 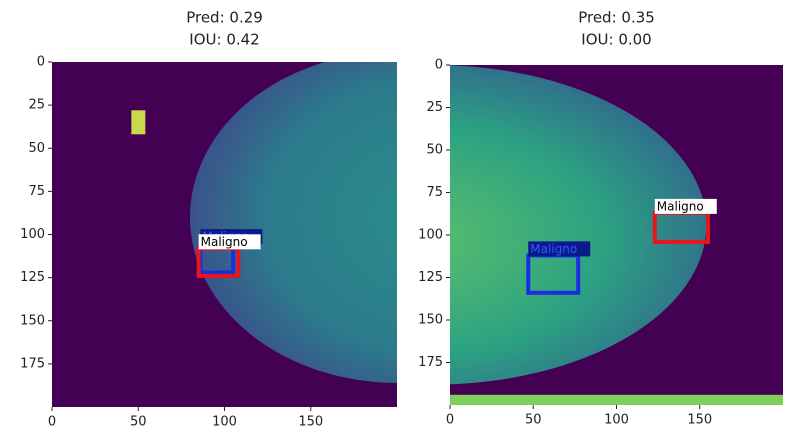 I want to click on film-edge, so click(x=616, y=399).